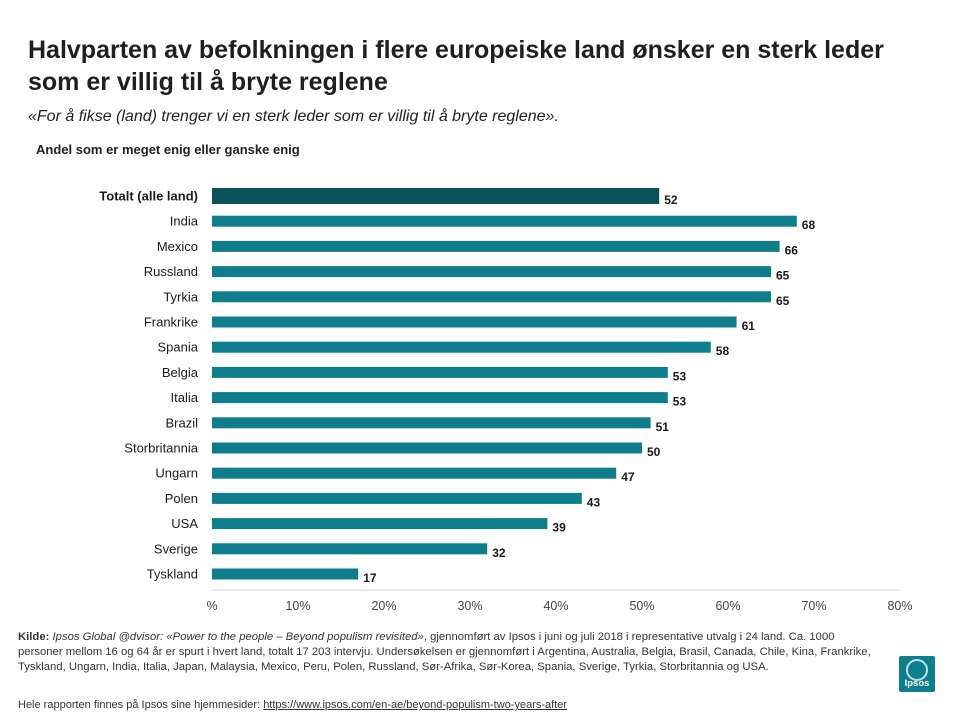 The width and height of the screenshot is (960, 720). I want to click on category-label: Russland, so click(171, 271).